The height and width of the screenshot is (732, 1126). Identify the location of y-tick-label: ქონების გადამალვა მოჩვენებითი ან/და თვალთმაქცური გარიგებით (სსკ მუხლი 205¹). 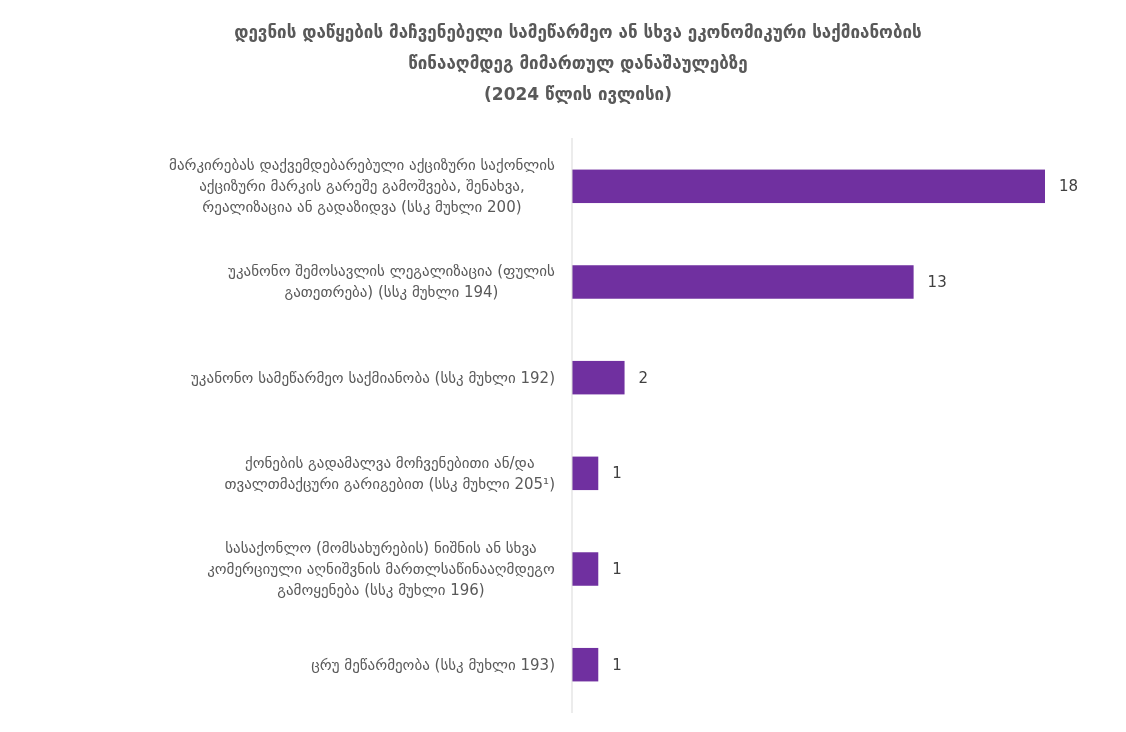
(389, 473).